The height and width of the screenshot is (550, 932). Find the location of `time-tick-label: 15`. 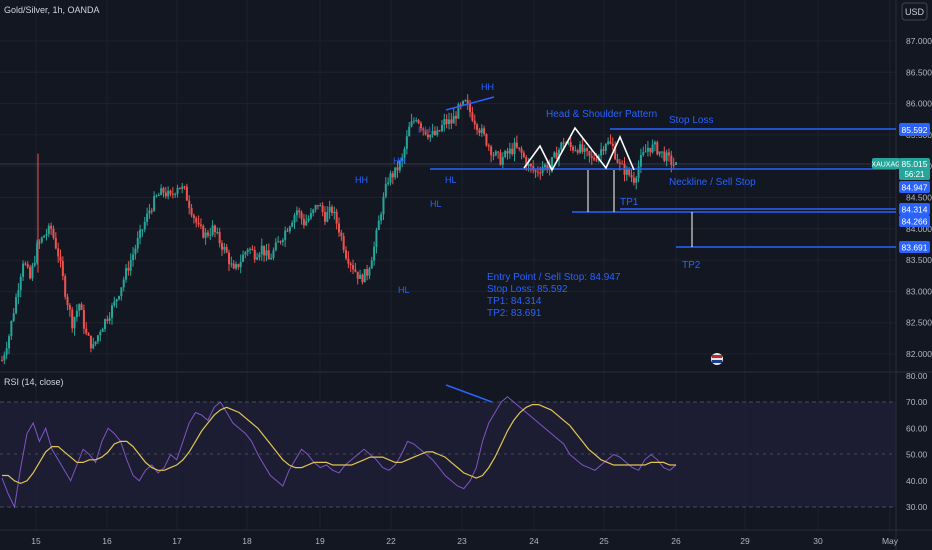

time-tick-label: 15 is located at coordinates (36, 541).